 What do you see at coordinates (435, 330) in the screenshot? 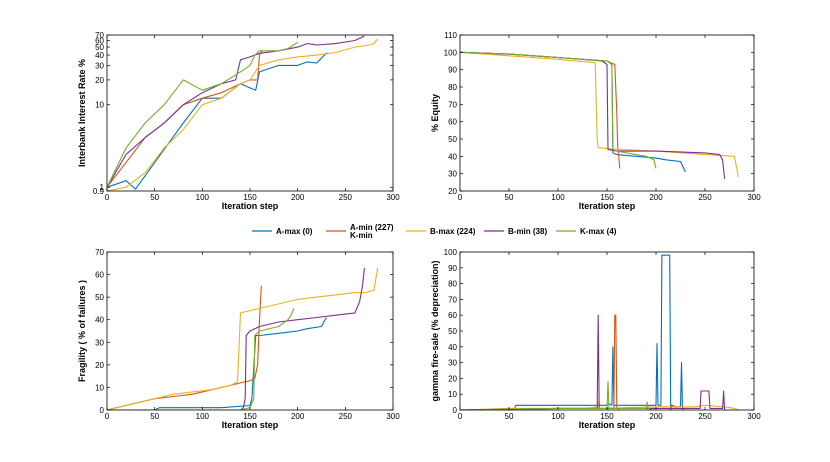
I see `y-axis-label: gamma fire-sale (% depreciation)` at bounding box center [435, 330].